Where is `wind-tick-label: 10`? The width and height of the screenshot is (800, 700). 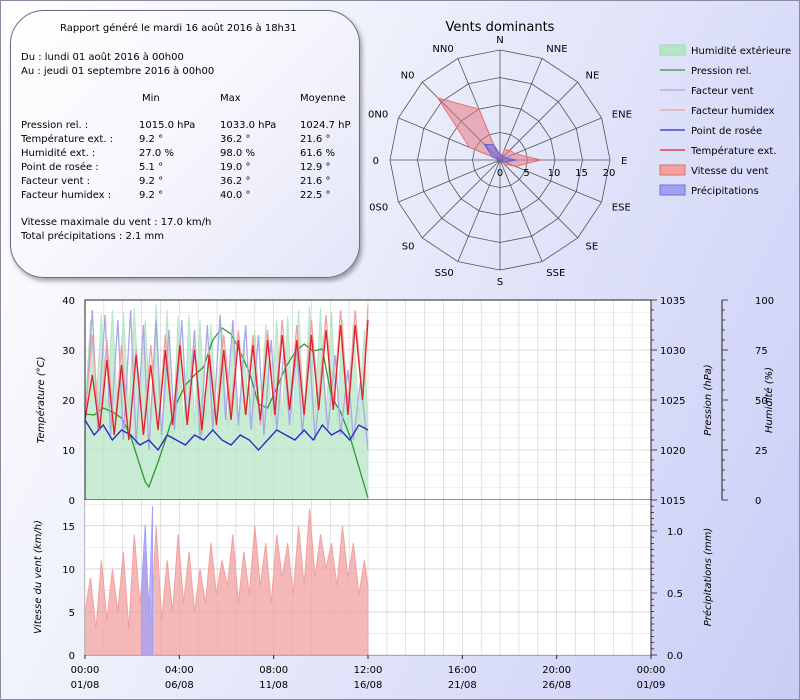
wind-tick-label: 10 is located at coordinates (68, 570).